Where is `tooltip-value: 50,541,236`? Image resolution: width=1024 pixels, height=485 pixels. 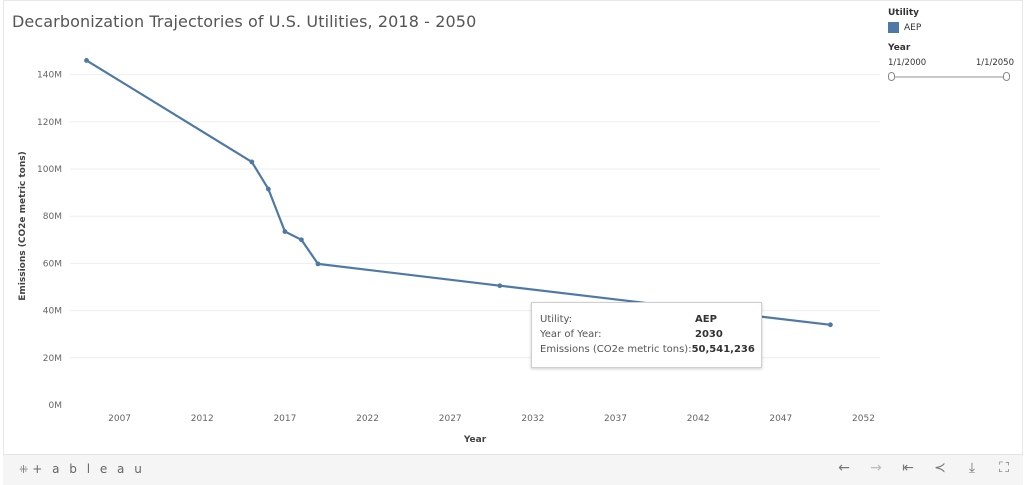
tooltip-value: 50,541,236 is located at coordinates (723, 349).